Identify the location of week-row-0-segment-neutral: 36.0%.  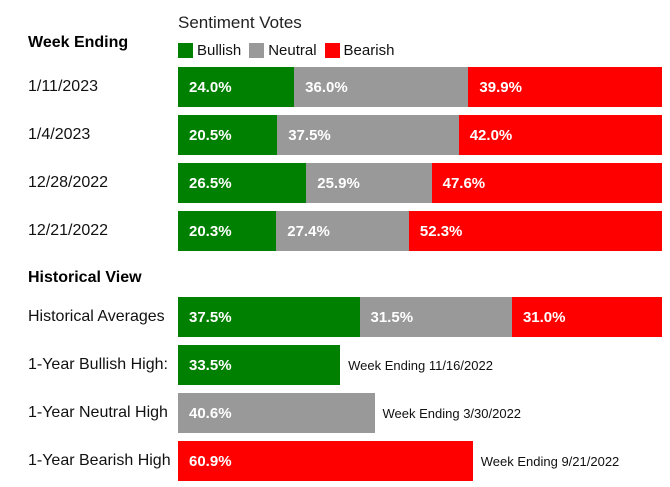
(381, 87).